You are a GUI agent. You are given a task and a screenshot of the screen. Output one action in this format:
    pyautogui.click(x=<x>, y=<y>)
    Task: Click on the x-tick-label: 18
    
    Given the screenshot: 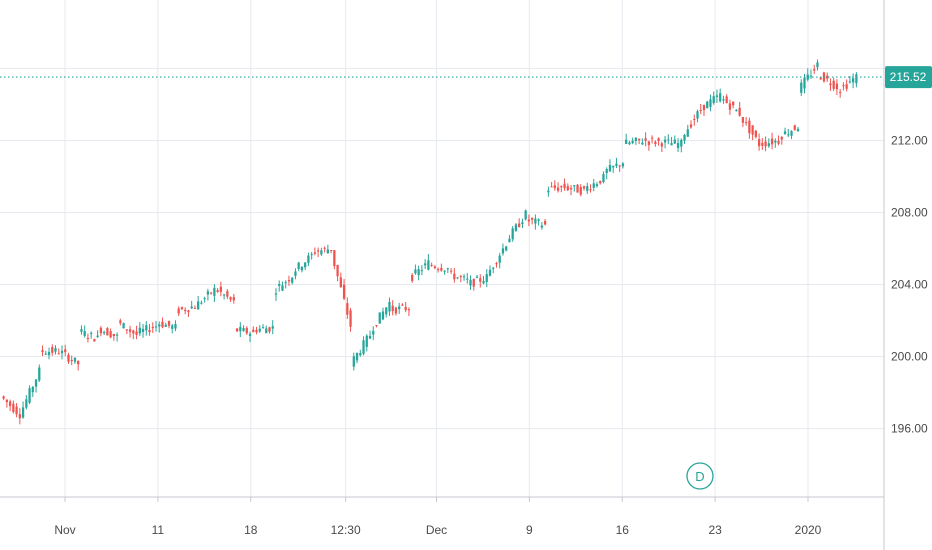 What is the action you would take?
    pyautogui.click(x=251, y=530)
    